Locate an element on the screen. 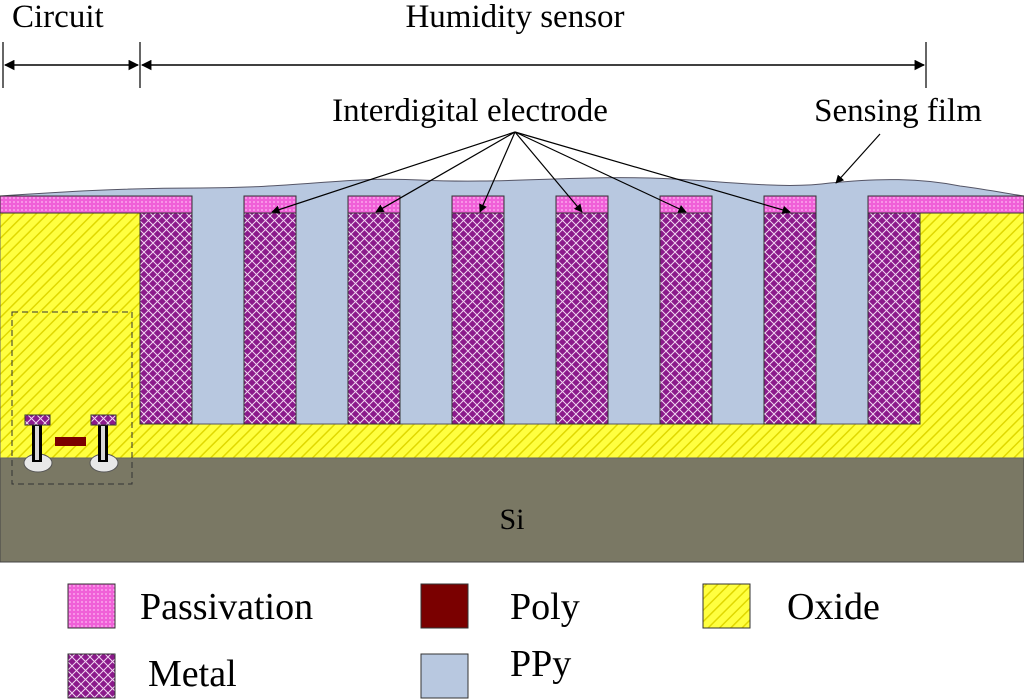 The height and width of the screenshot is (700, 1024). circuit-label: Circuit is located at coordinates (58, 17).